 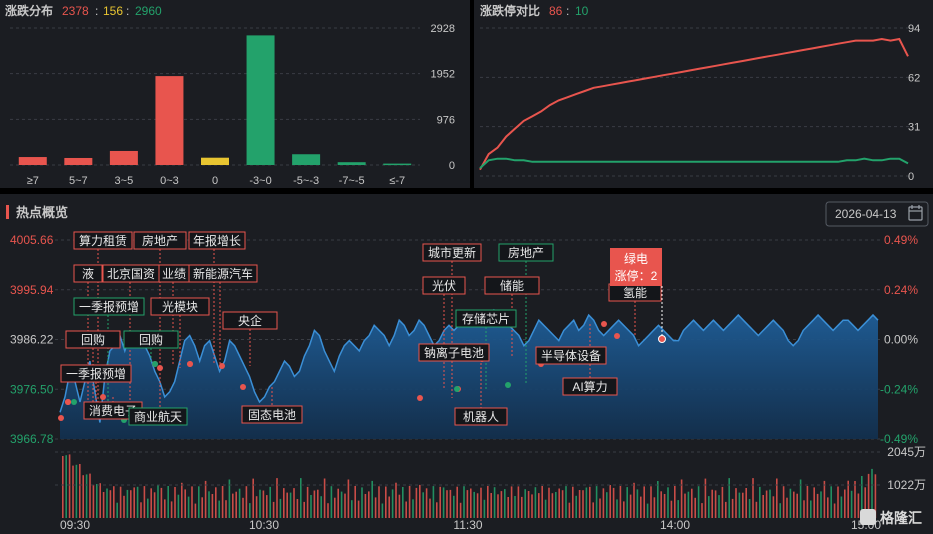 What do you see at coordinates (32, 339) in the screenshot?
I see `hot-price-ticks: 4005.66 3995.94 3986.22 3976.50 3966.78` at bounding box center [32, 339].